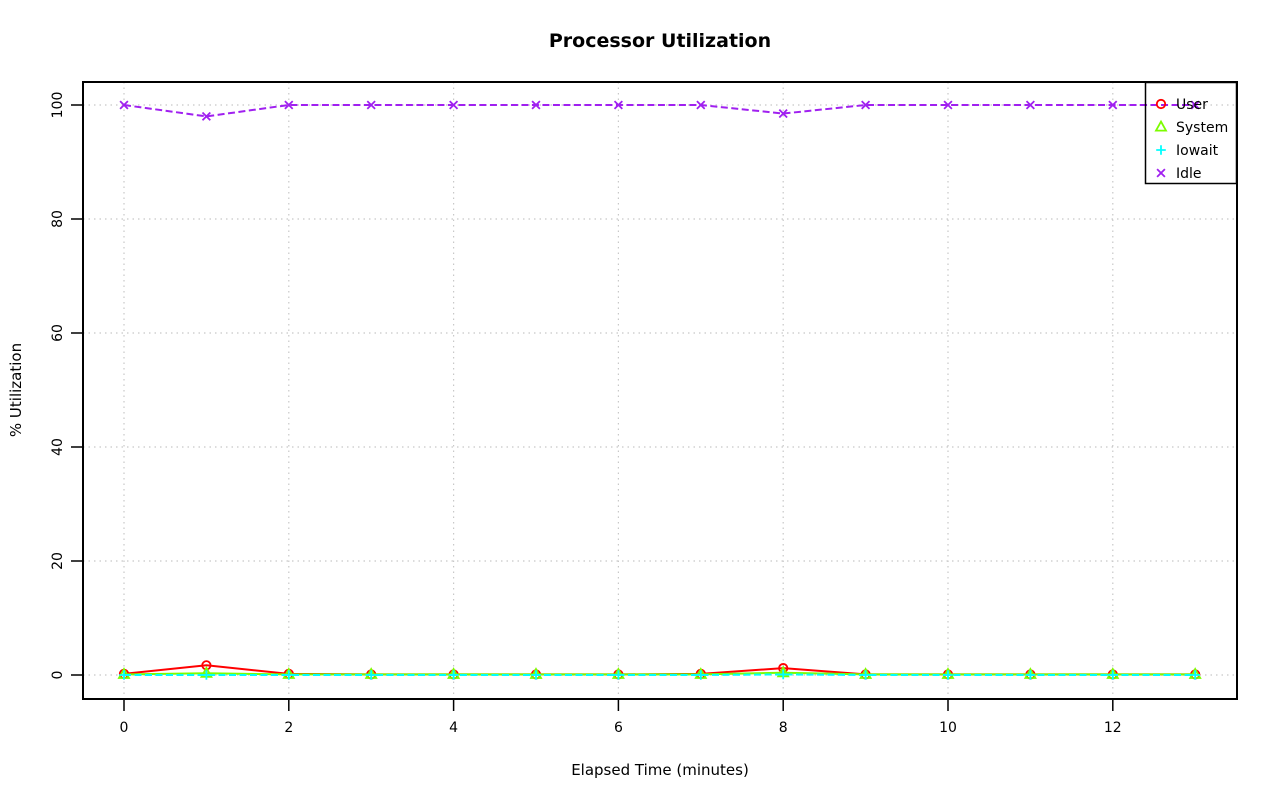  What do you see at coordinates (58, 675) in the screenshot?
I see `y-tick-label-0: 0` at bounding box center [58, 675].